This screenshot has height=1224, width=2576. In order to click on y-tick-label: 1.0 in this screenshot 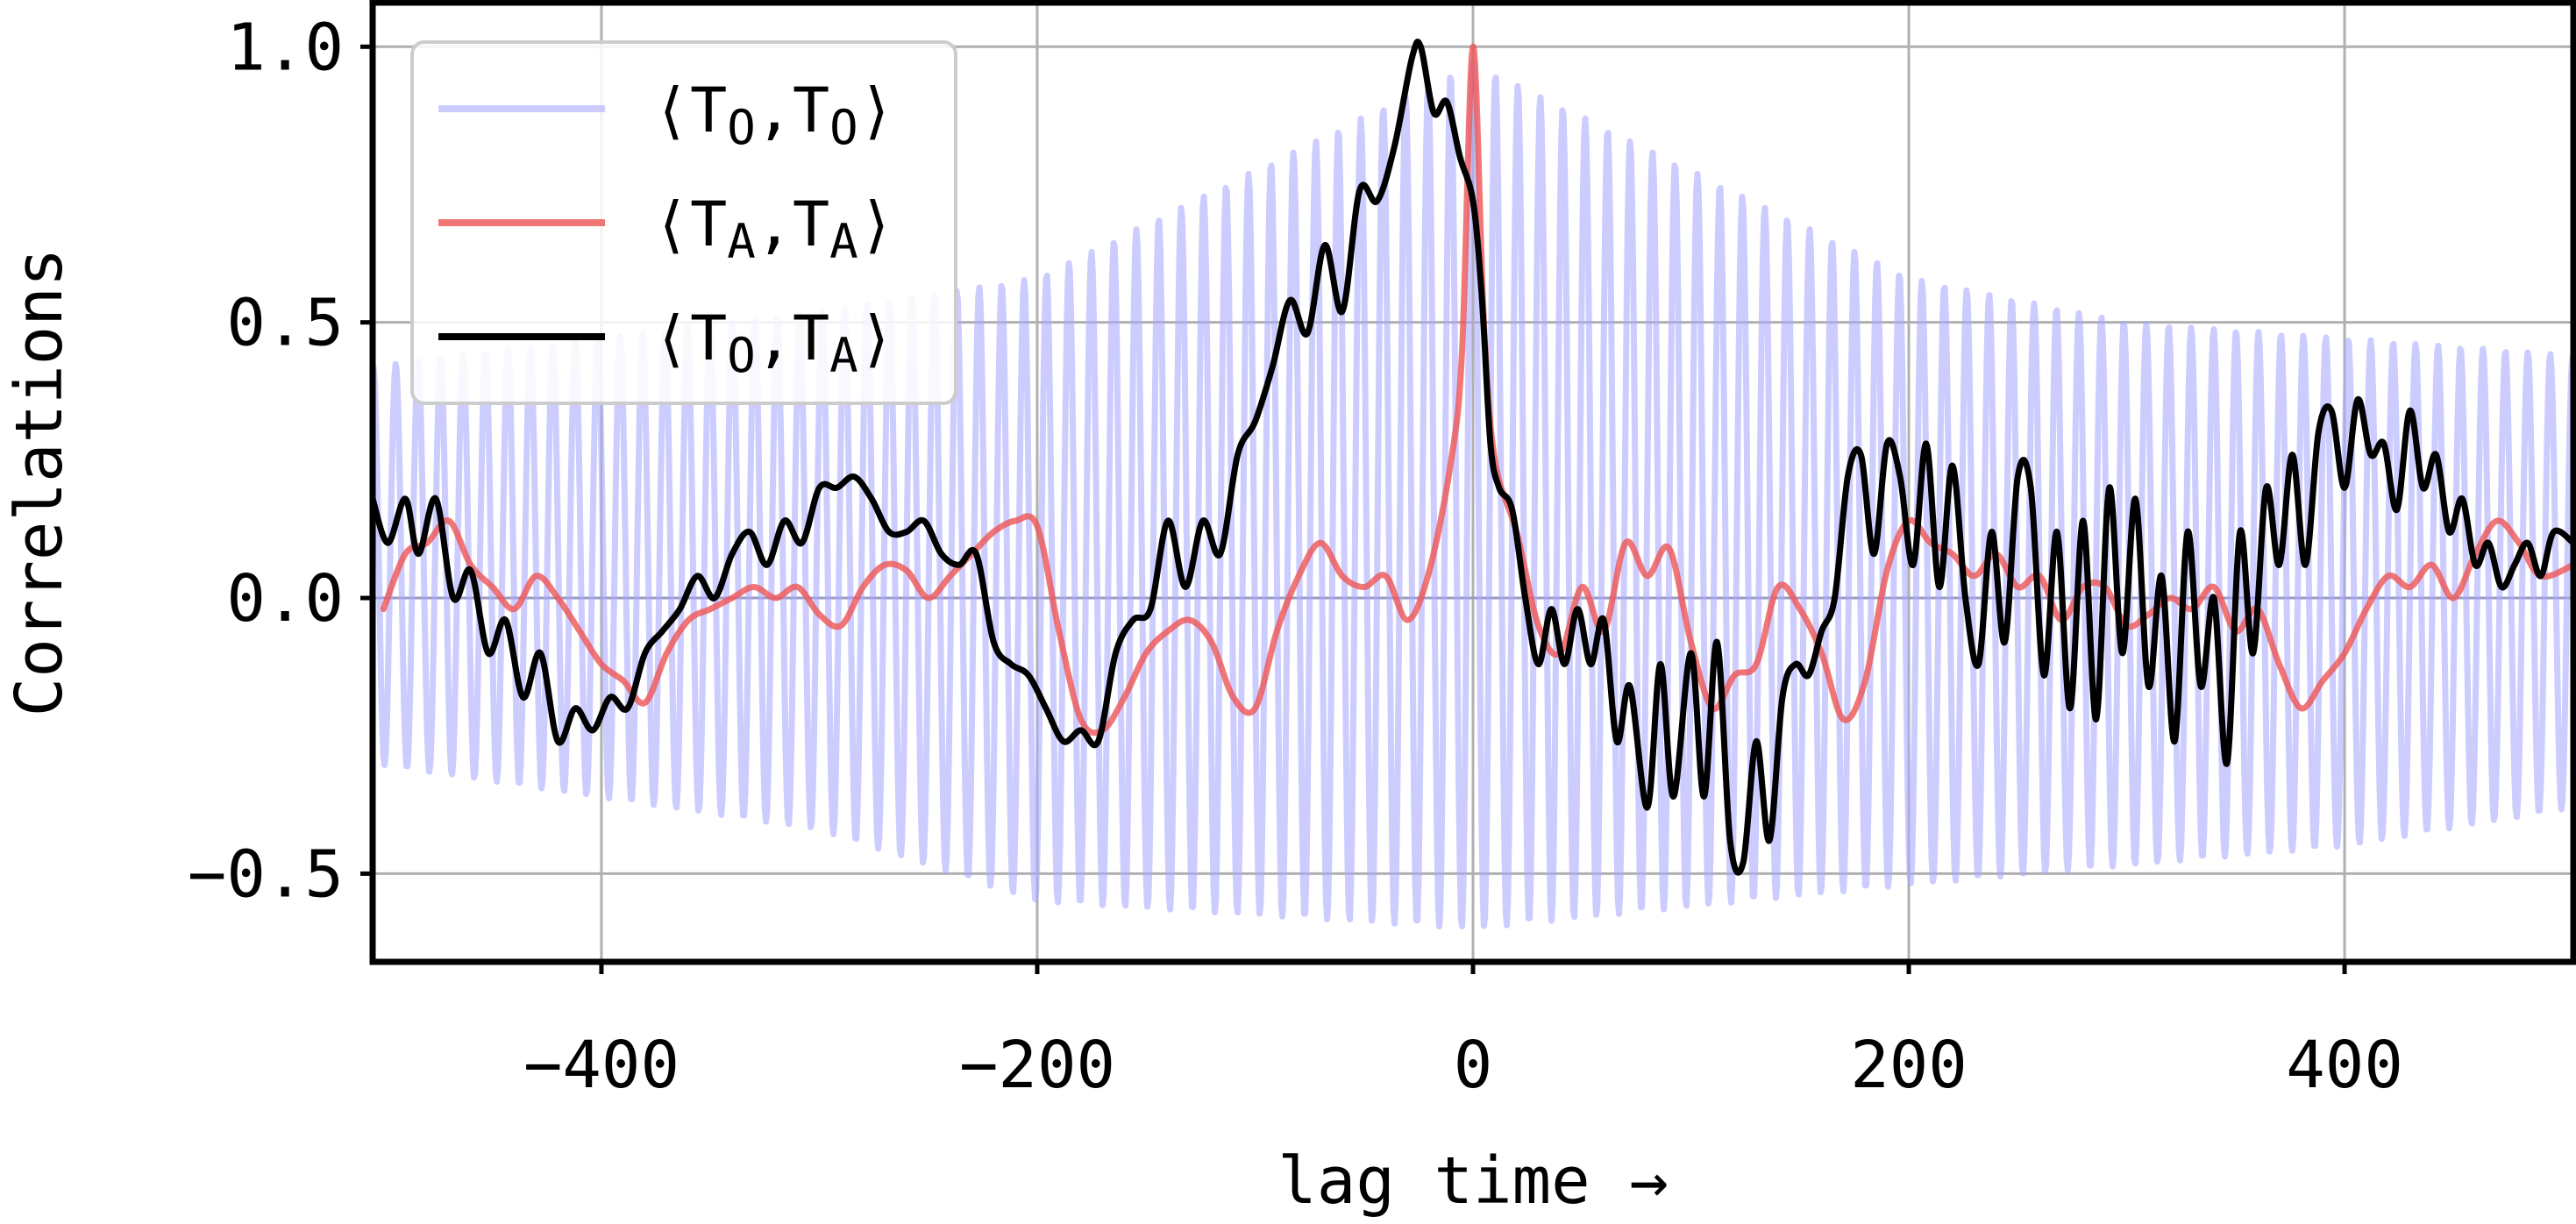, I will do `click(285, 47)`.